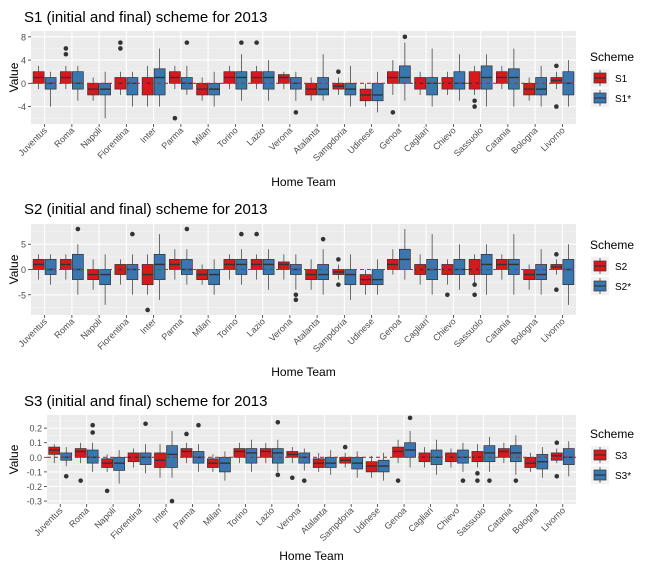 Image resolution: width=658 pixels, height=581 pixels. Describe the element at coordinates (22, 107) in the screenshot. I see `y-tick-label: -4` at that location.